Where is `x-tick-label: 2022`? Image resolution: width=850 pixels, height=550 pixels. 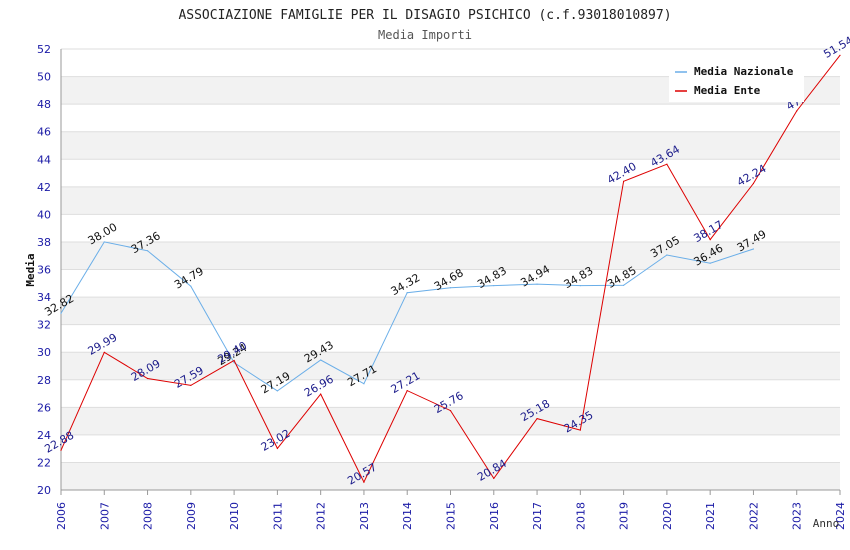
x-tick-label: 2022 is located at coordinates (753, 516).